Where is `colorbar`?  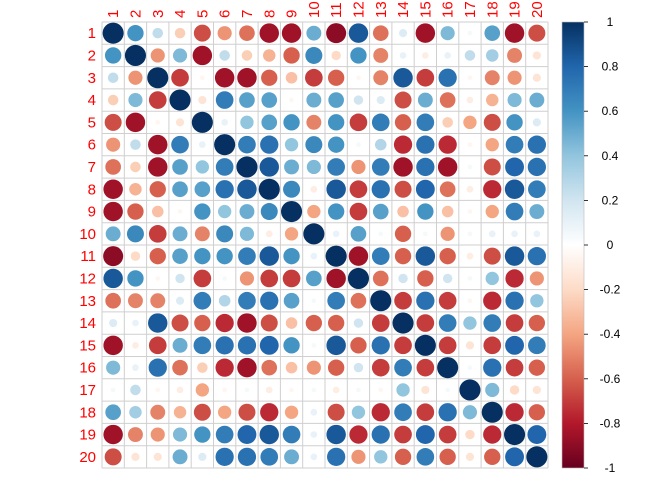
colorbar is located at coordinates (573, 245).